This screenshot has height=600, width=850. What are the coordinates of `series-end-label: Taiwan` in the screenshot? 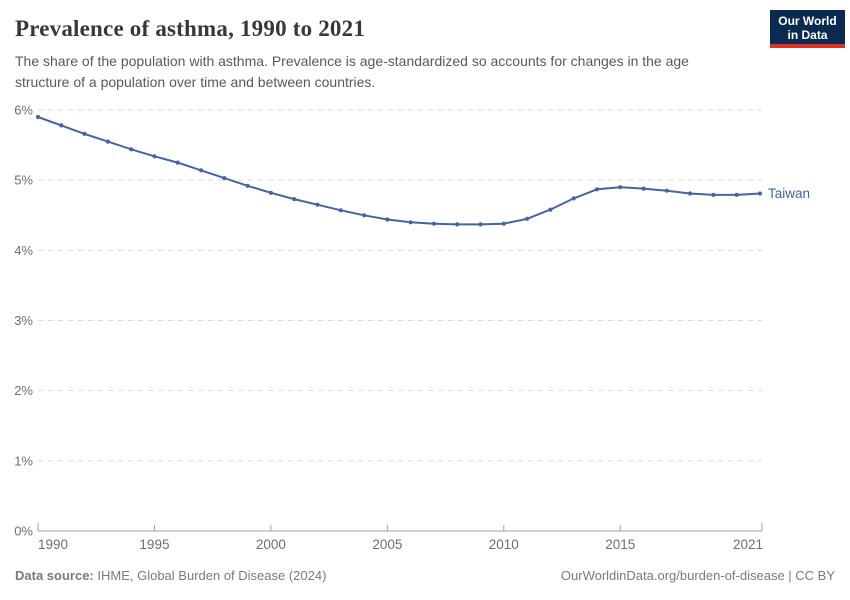 It's located at (789, 193).